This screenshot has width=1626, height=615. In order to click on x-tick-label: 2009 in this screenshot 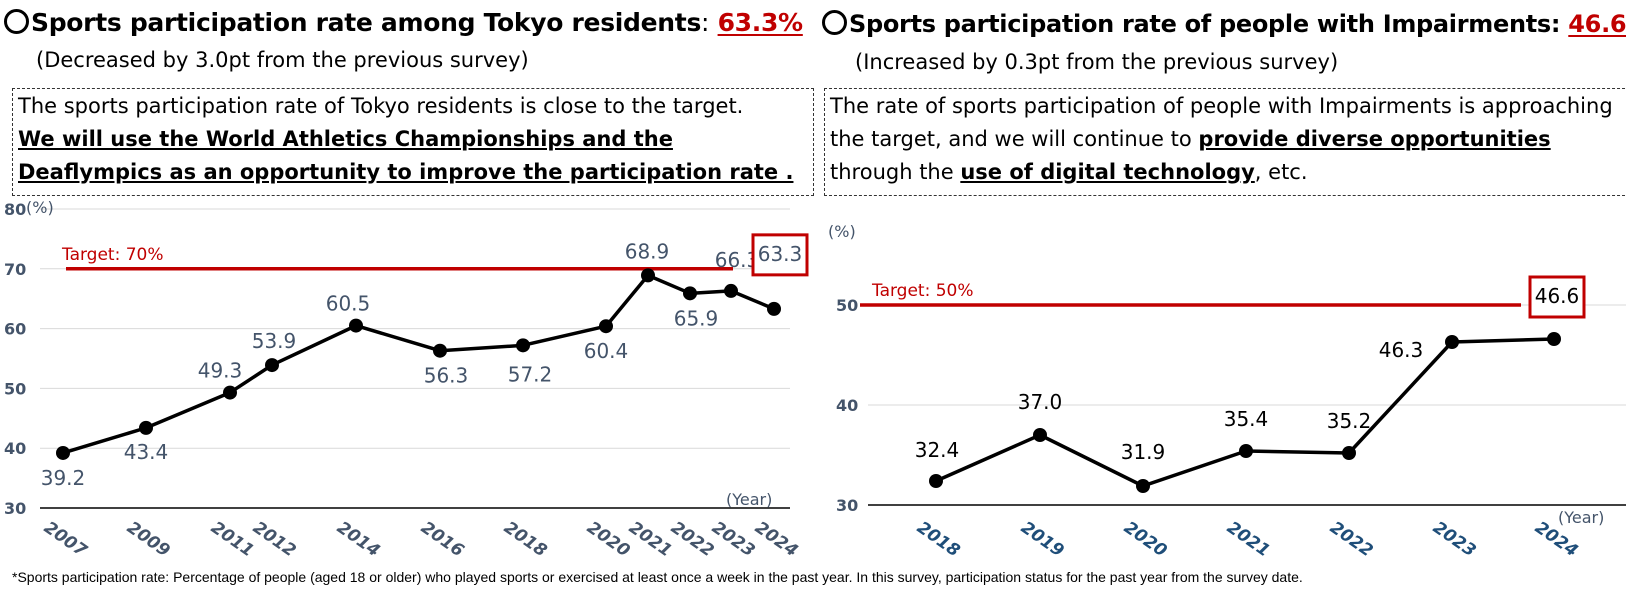, I will do `click(148, 540)`.